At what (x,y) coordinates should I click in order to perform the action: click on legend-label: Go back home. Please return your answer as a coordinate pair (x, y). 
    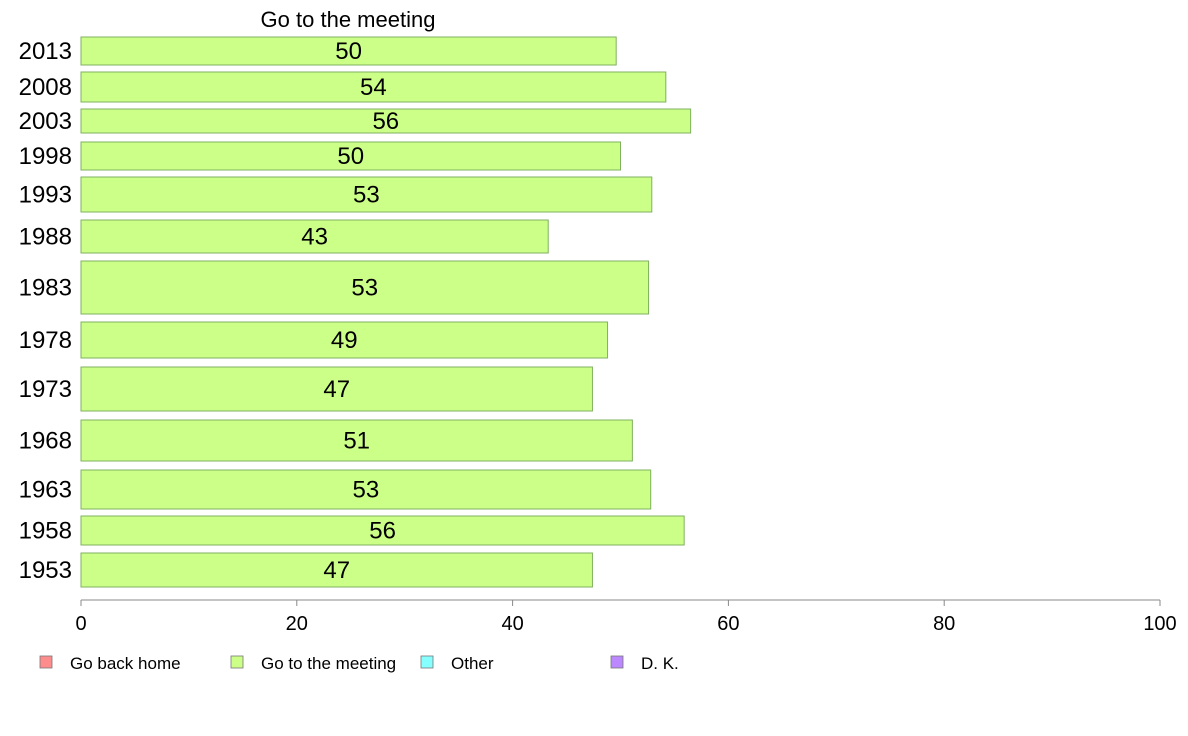
    Looking at the image, I should click on (125, 663).